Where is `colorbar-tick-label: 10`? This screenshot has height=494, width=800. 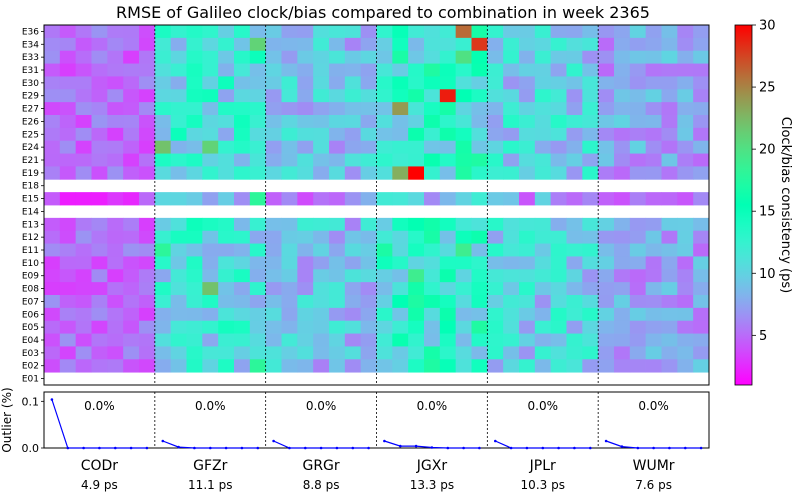
colorbar-tick-label: 10 is located at coordinates (767, 274).